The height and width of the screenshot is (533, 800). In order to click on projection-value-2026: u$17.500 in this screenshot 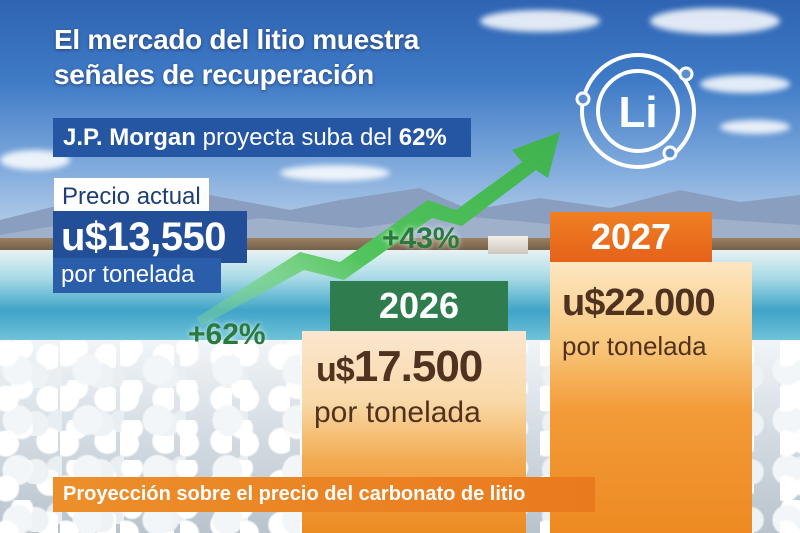, I will do `click(400, 368)`.